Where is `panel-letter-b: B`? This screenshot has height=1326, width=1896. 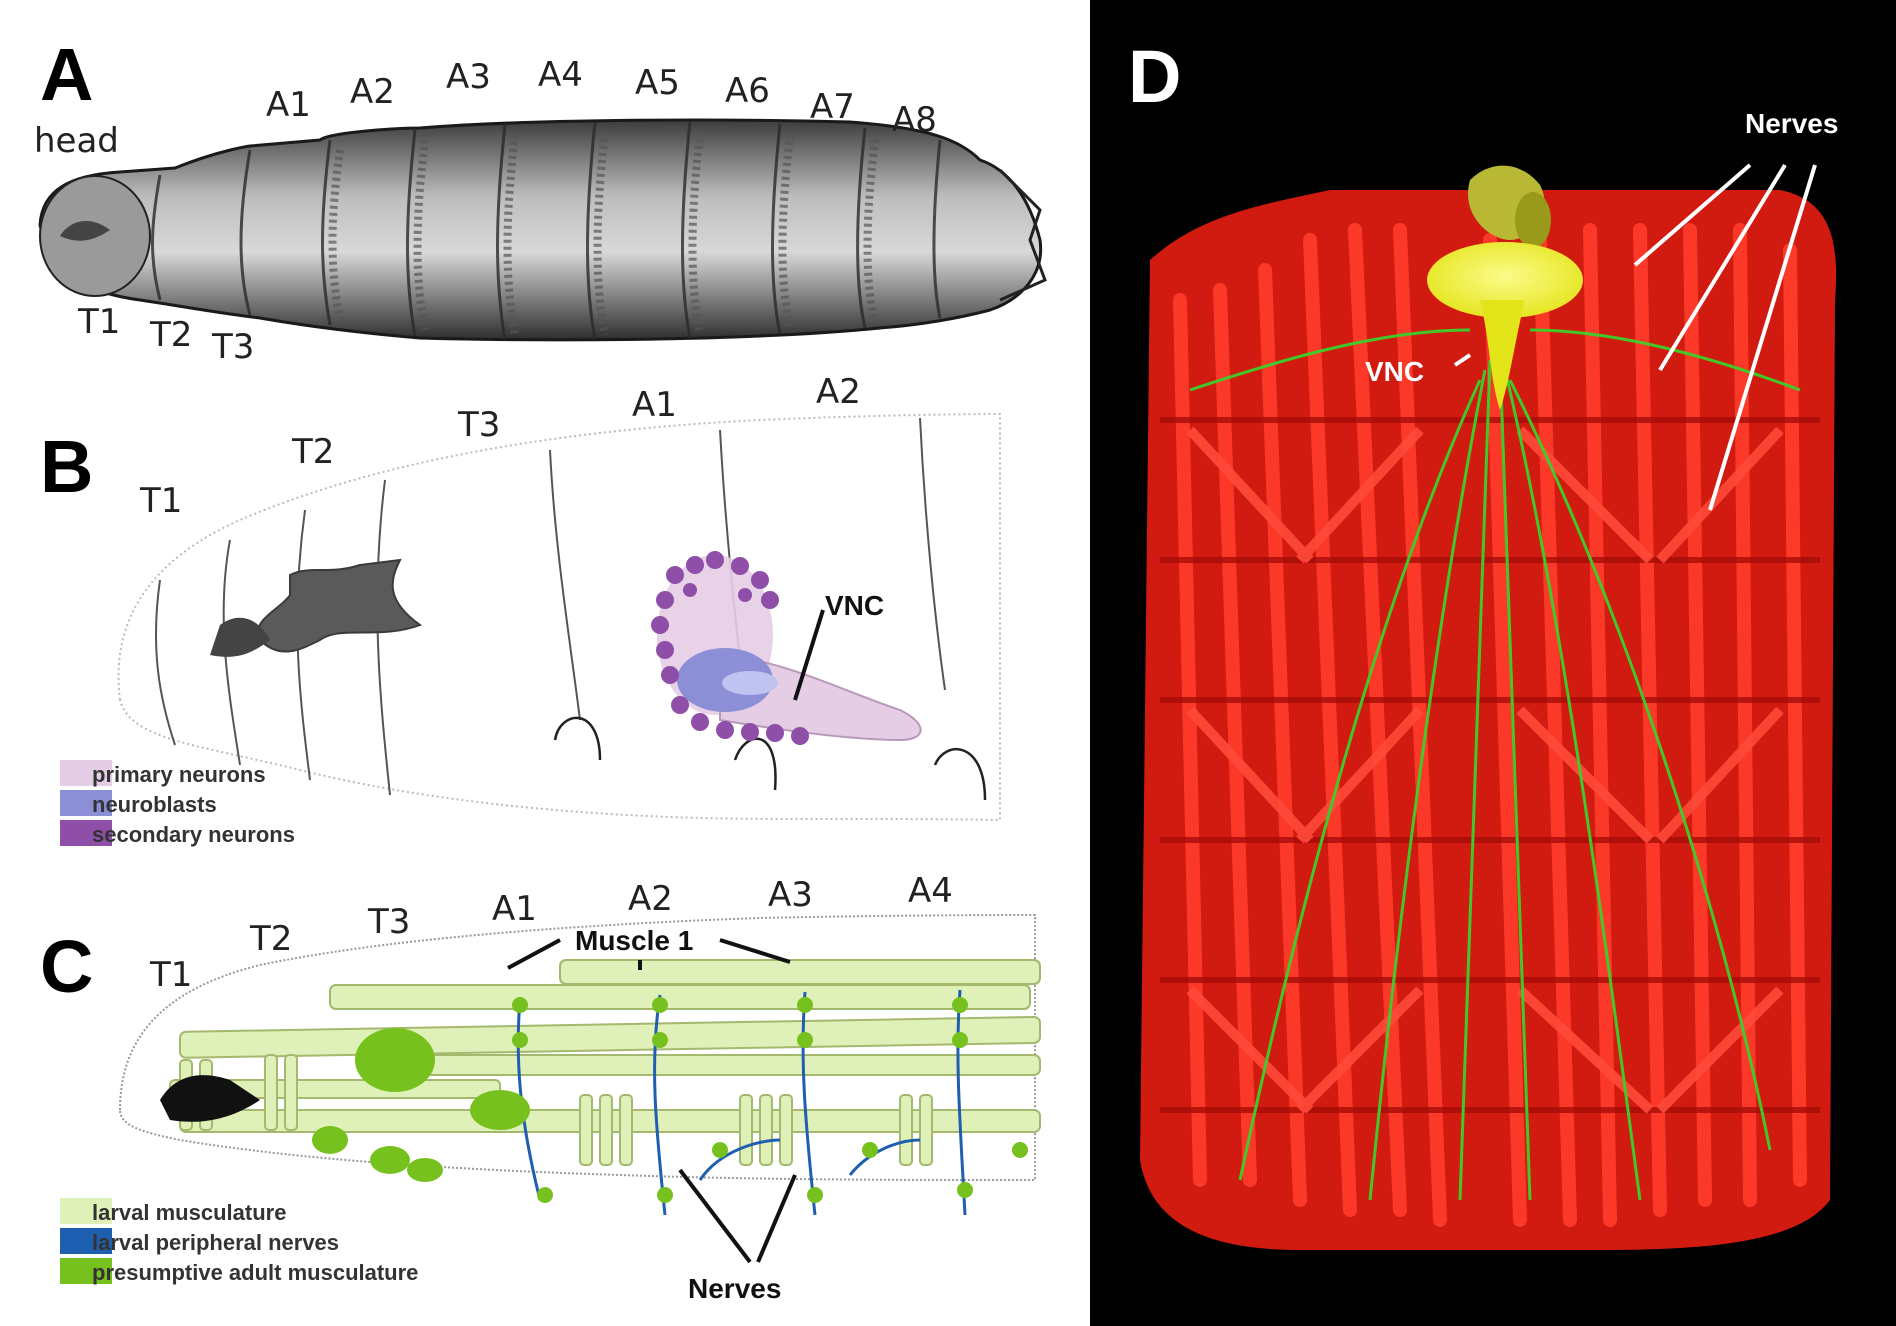
panel-letter-b: B is located at coordinates (67, 466).